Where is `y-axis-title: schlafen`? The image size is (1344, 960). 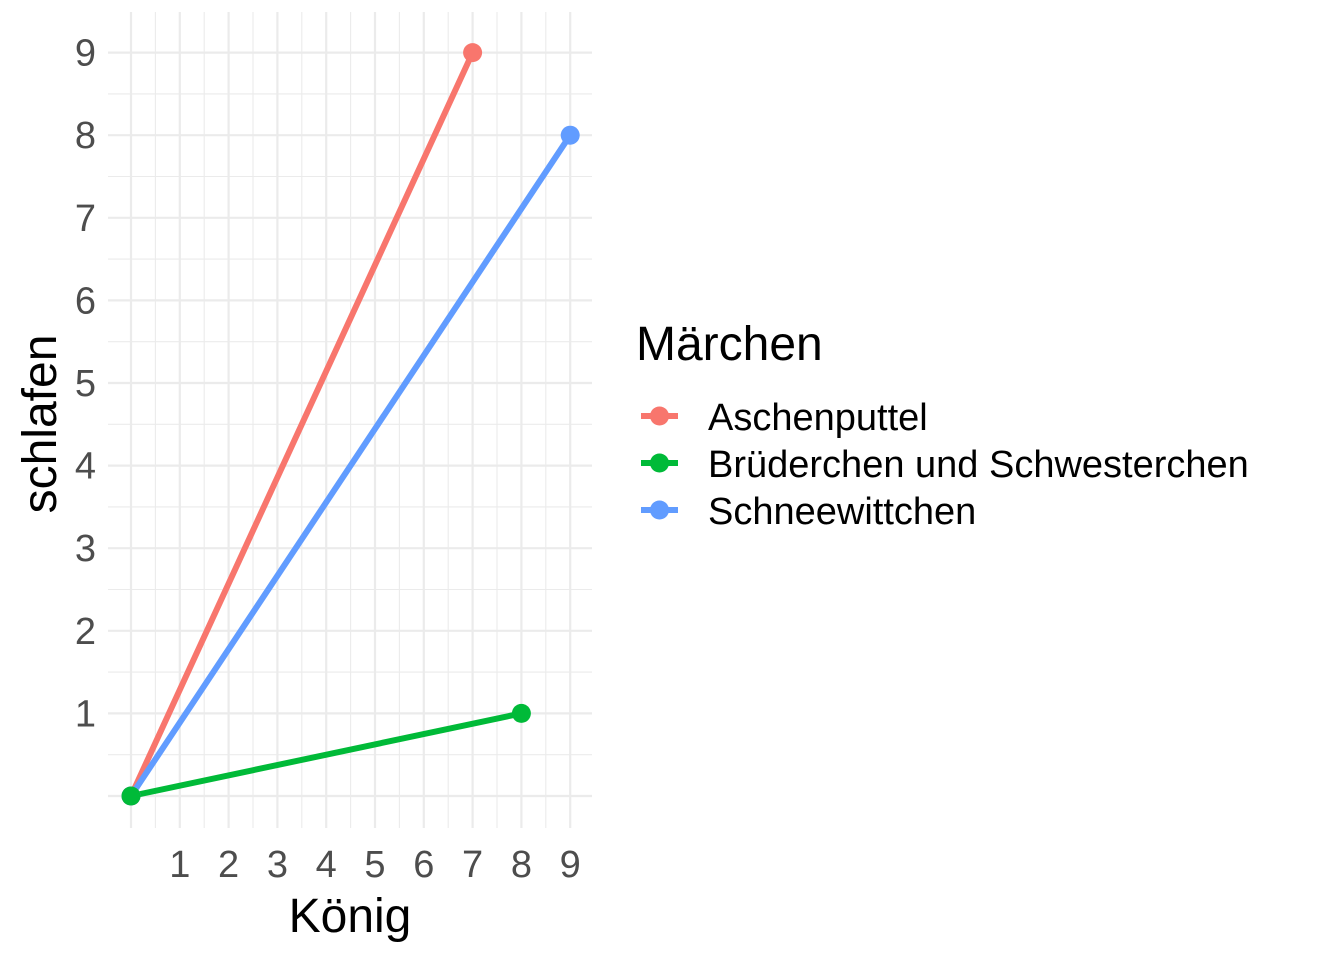 y-axis-title: schlafen is located at coordinates (40, 424).